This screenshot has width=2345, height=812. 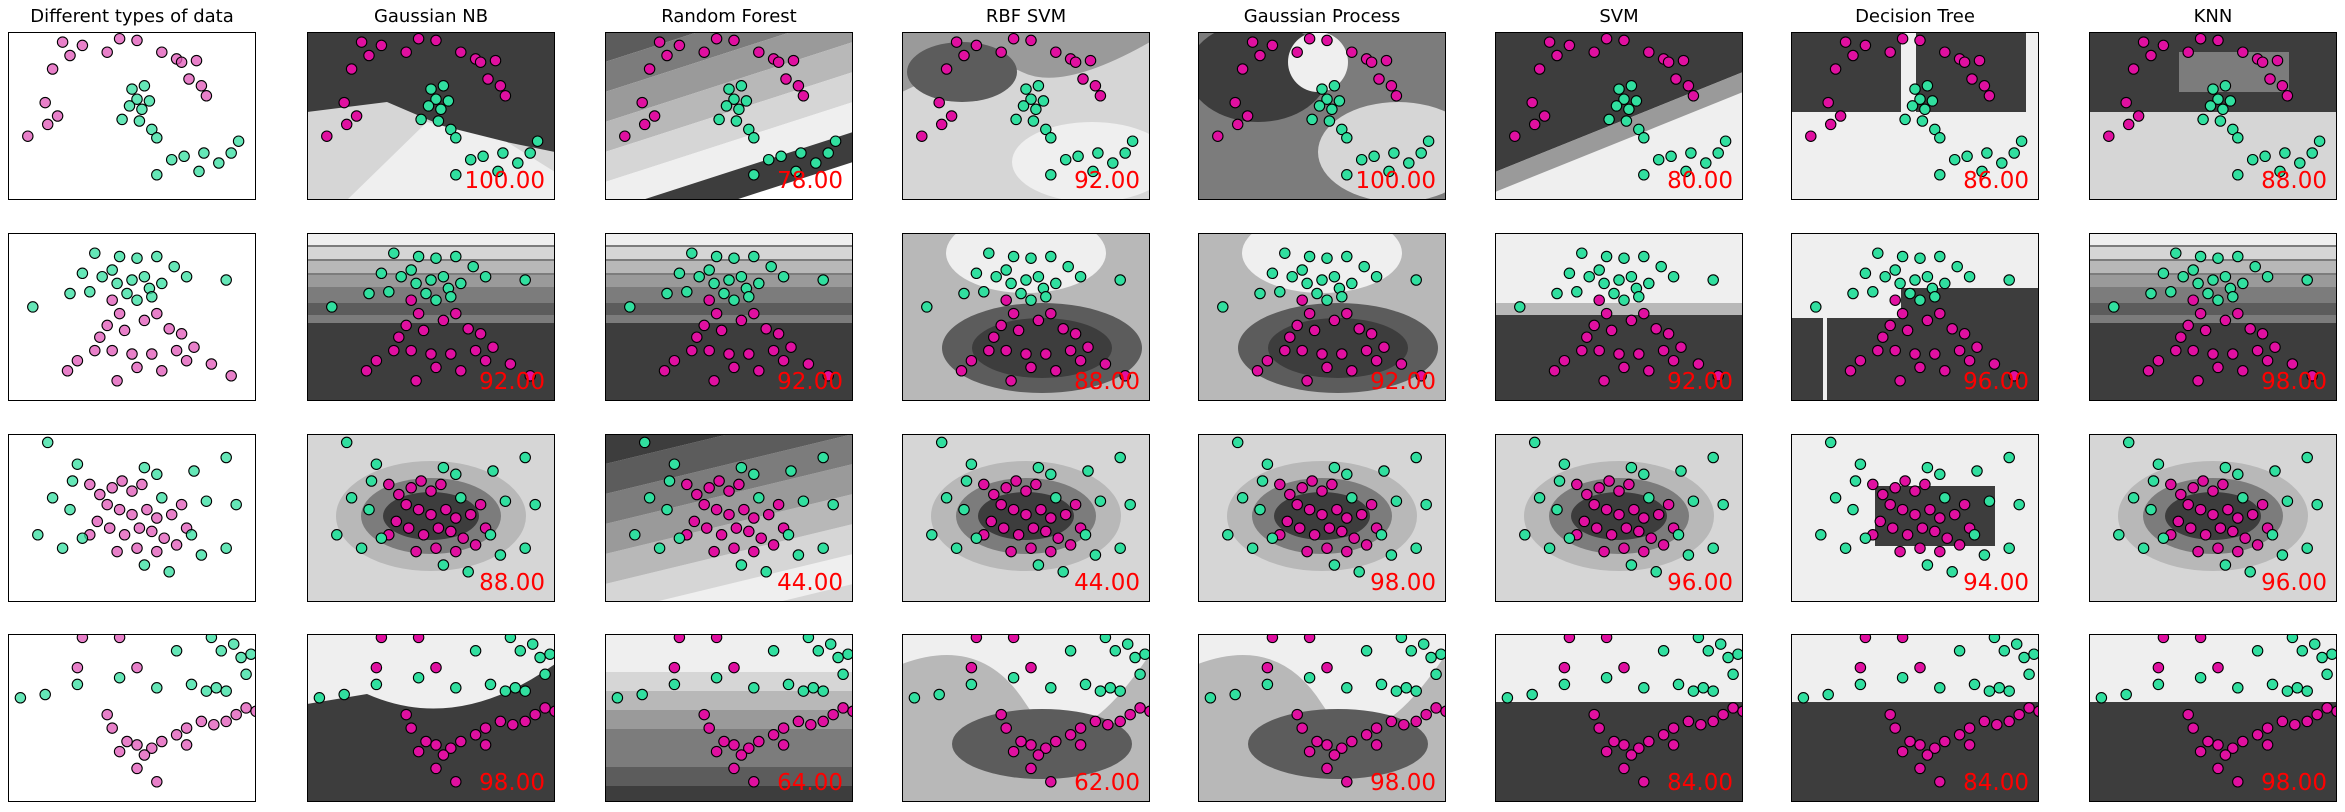 I want to click on accuracy-score-label: 88.00, so click(x=512, y=583).